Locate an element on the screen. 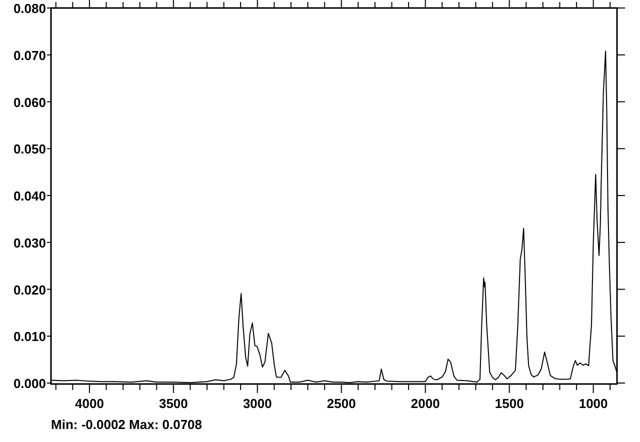 This screenshot has height=442, width=640. y-tick-label: 0.080 is located at coordinates (29, 8).